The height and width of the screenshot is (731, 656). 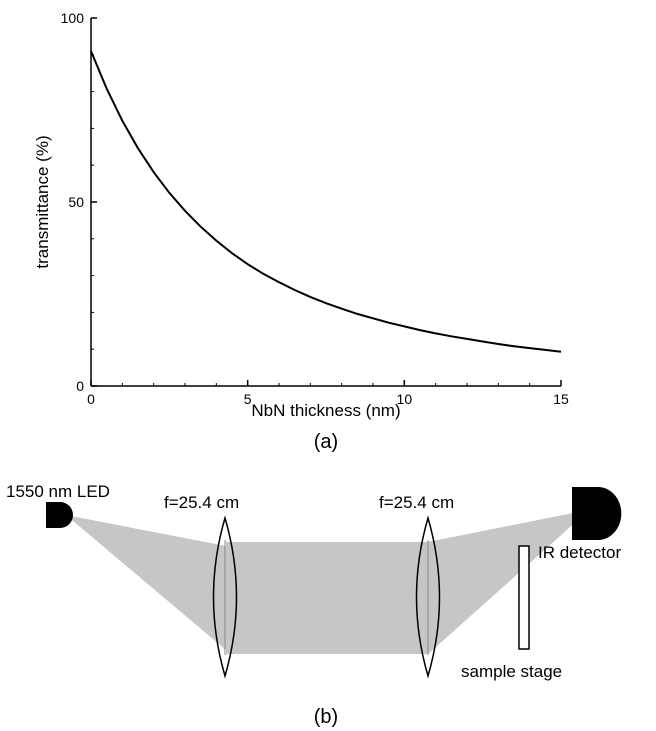 I want to click on y-tick-label: 100, so click(x=73, y=18).